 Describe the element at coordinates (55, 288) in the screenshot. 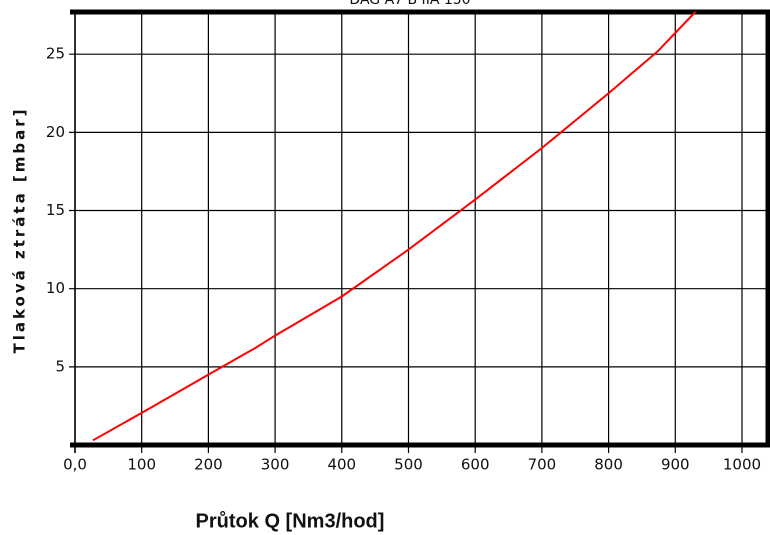

I see `y-tick-label: 10` at that location.